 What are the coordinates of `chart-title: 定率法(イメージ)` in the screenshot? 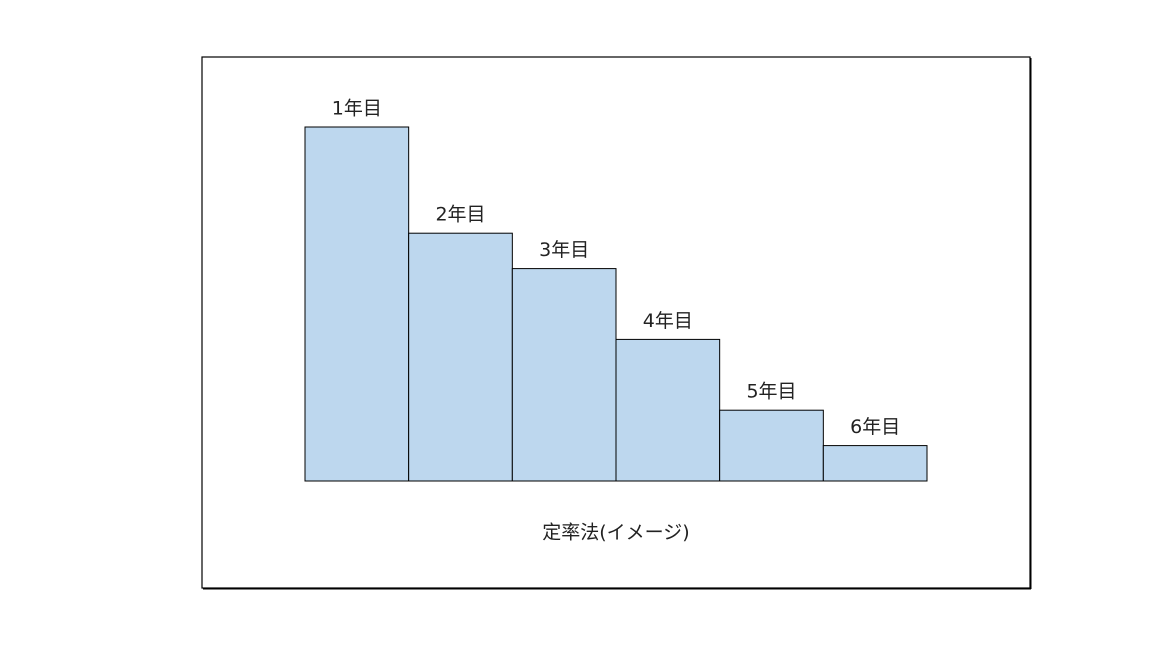 It's located at (615, 533).